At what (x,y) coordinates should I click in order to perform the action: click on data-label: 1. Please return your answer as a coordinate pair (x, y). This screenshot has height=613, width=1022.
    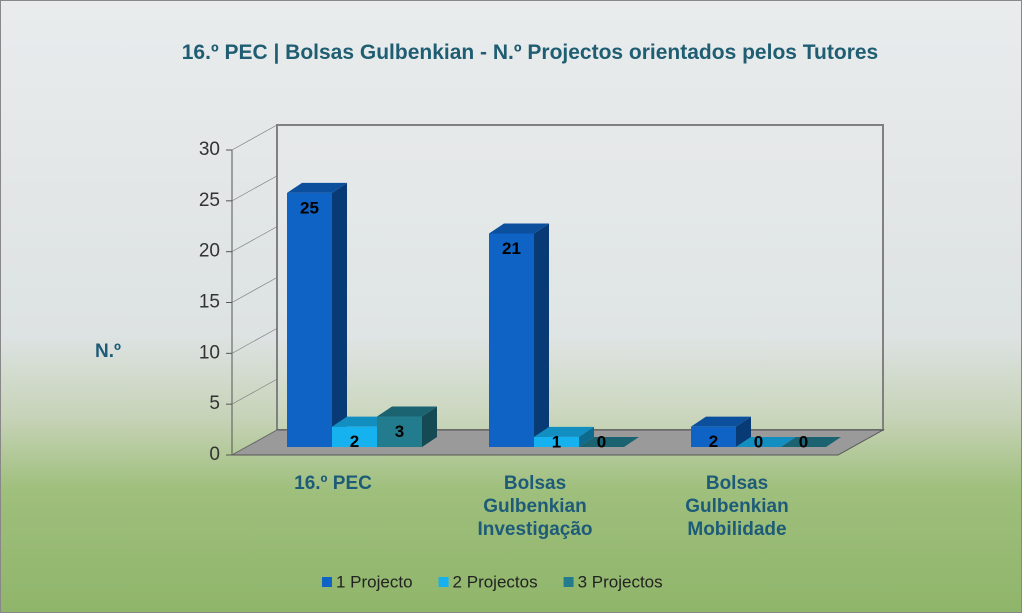
    Looking at the image, I should click on (556, 441).